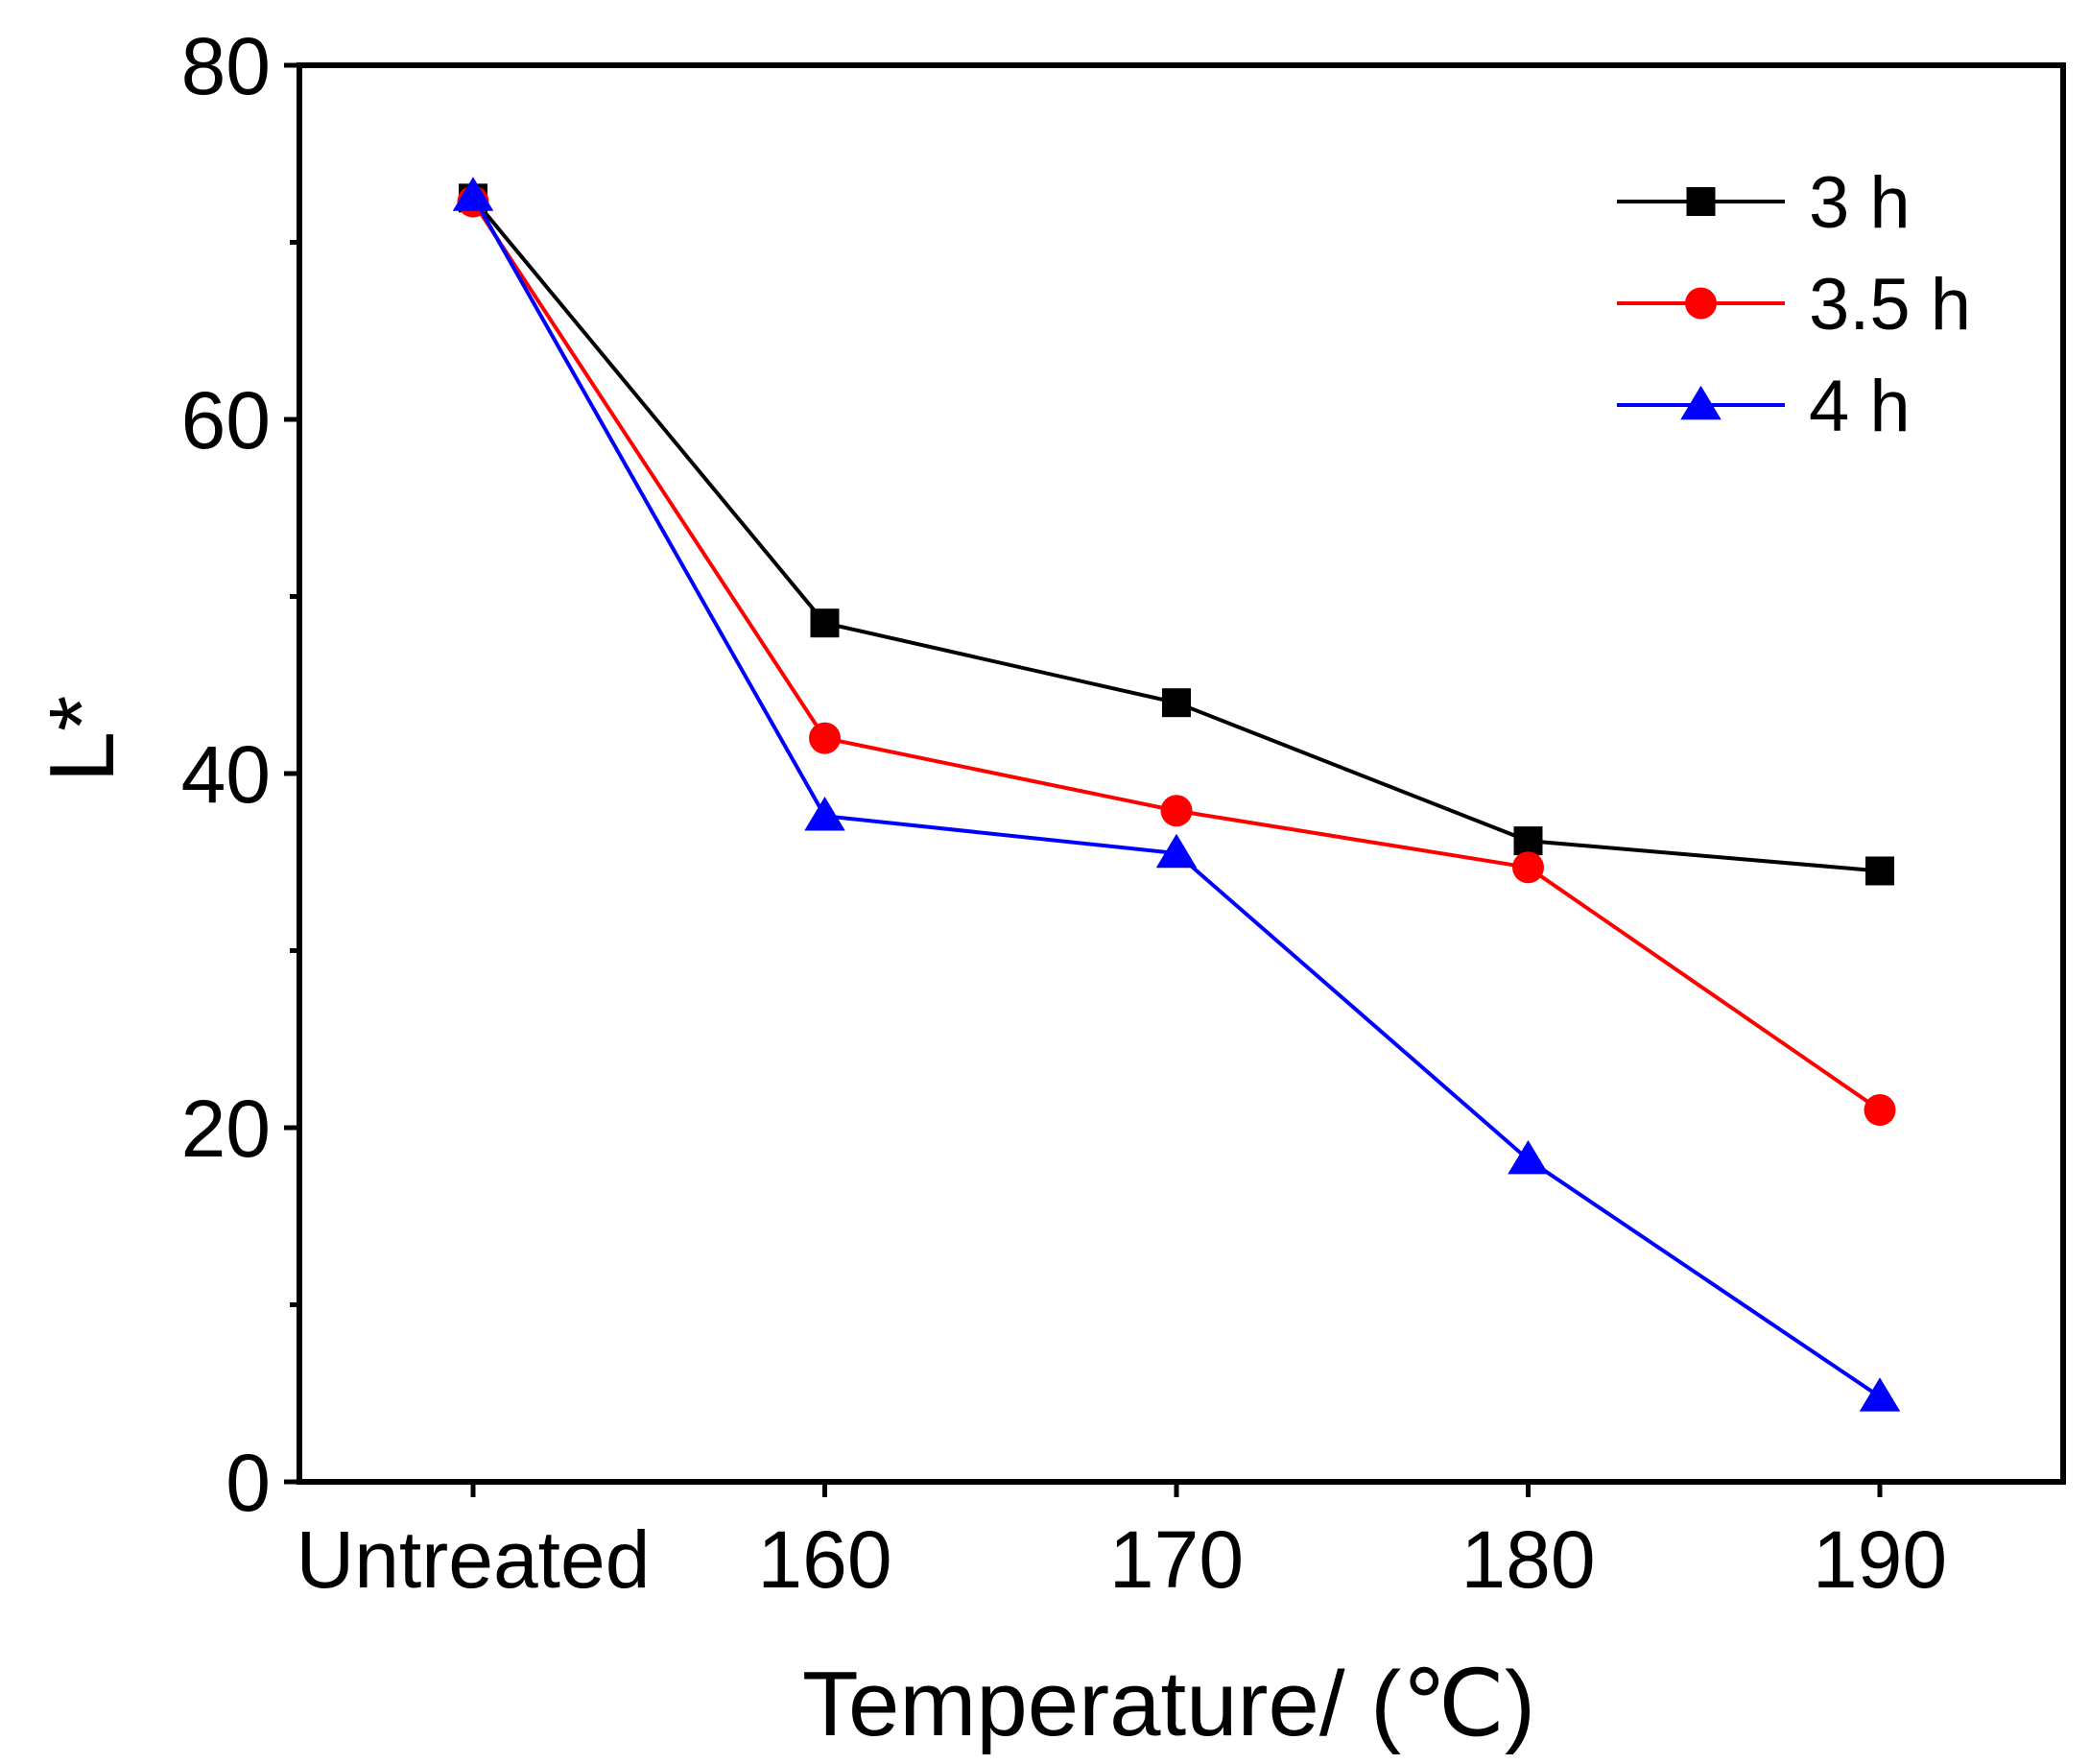  What do you see at coordinates (1880, 1560) in the screenshot?
I see `x-tick-label: 190` at bounding box center [1880, 1560].